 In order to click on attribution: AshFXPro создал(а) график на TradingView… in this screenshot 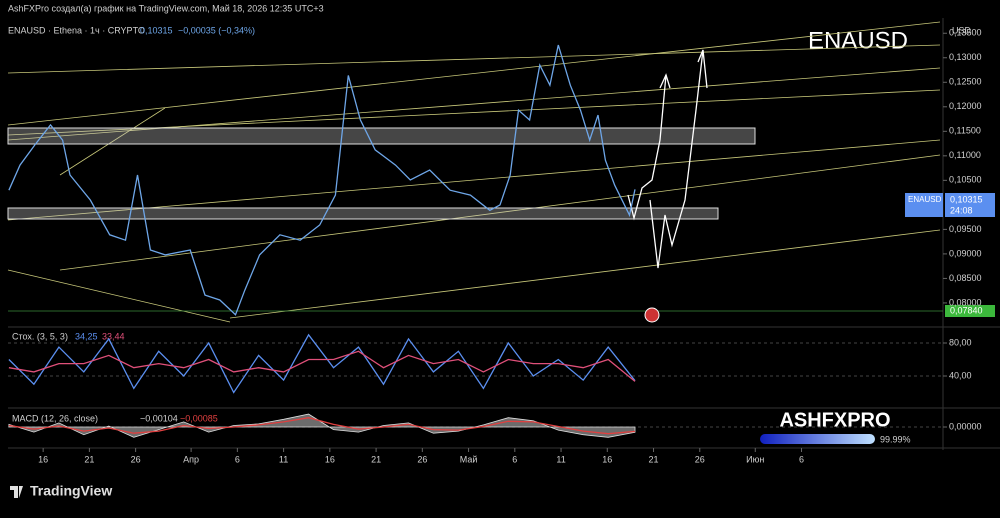, I will do `click(166, 8)`.